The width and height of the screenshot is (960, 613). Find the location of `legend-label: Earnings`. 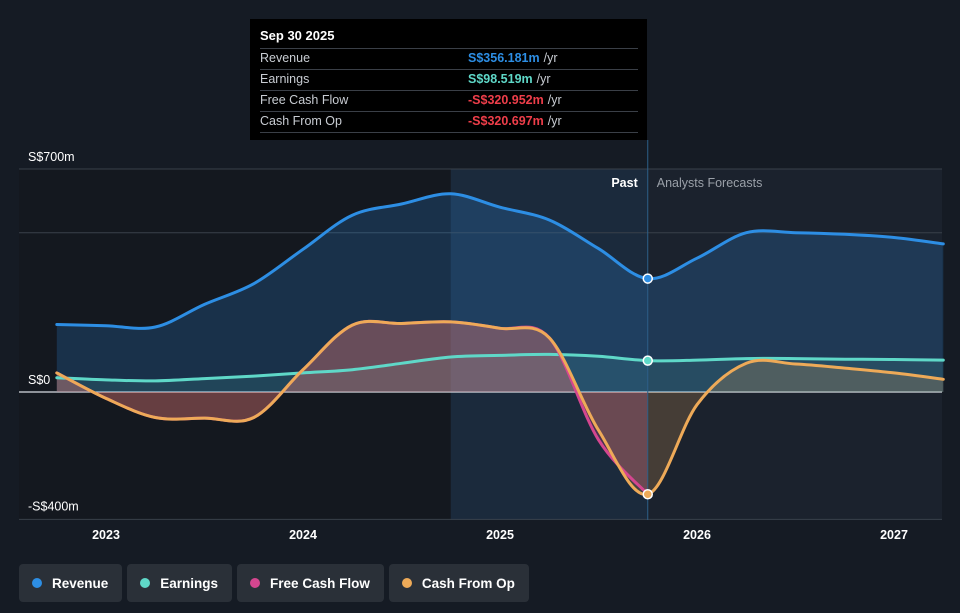

legend-label: Earnings is located at coordinates (189, 583).